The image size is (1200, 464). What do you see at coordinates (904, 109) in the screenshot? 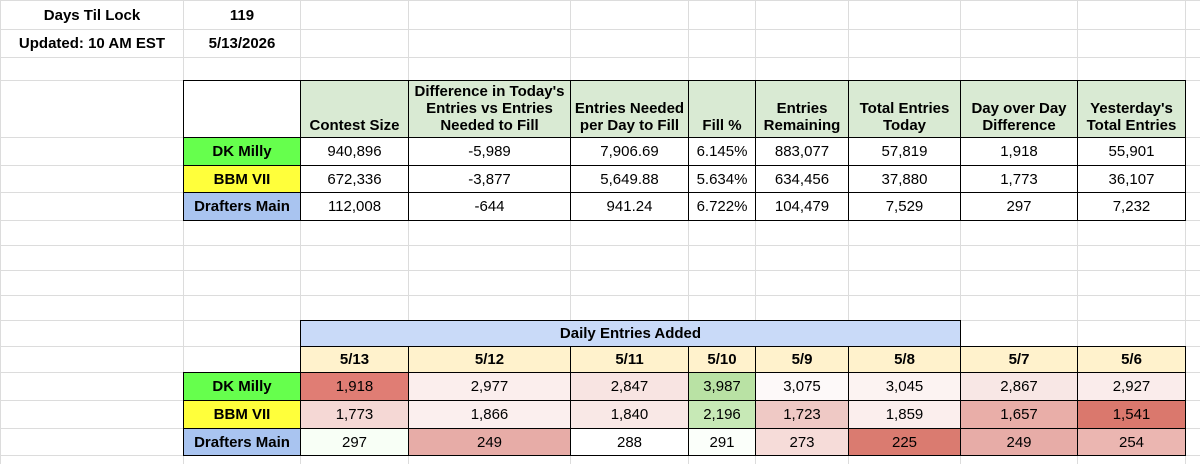
I see `column-header: Total Entries Today` at bounding box center [904, 109].